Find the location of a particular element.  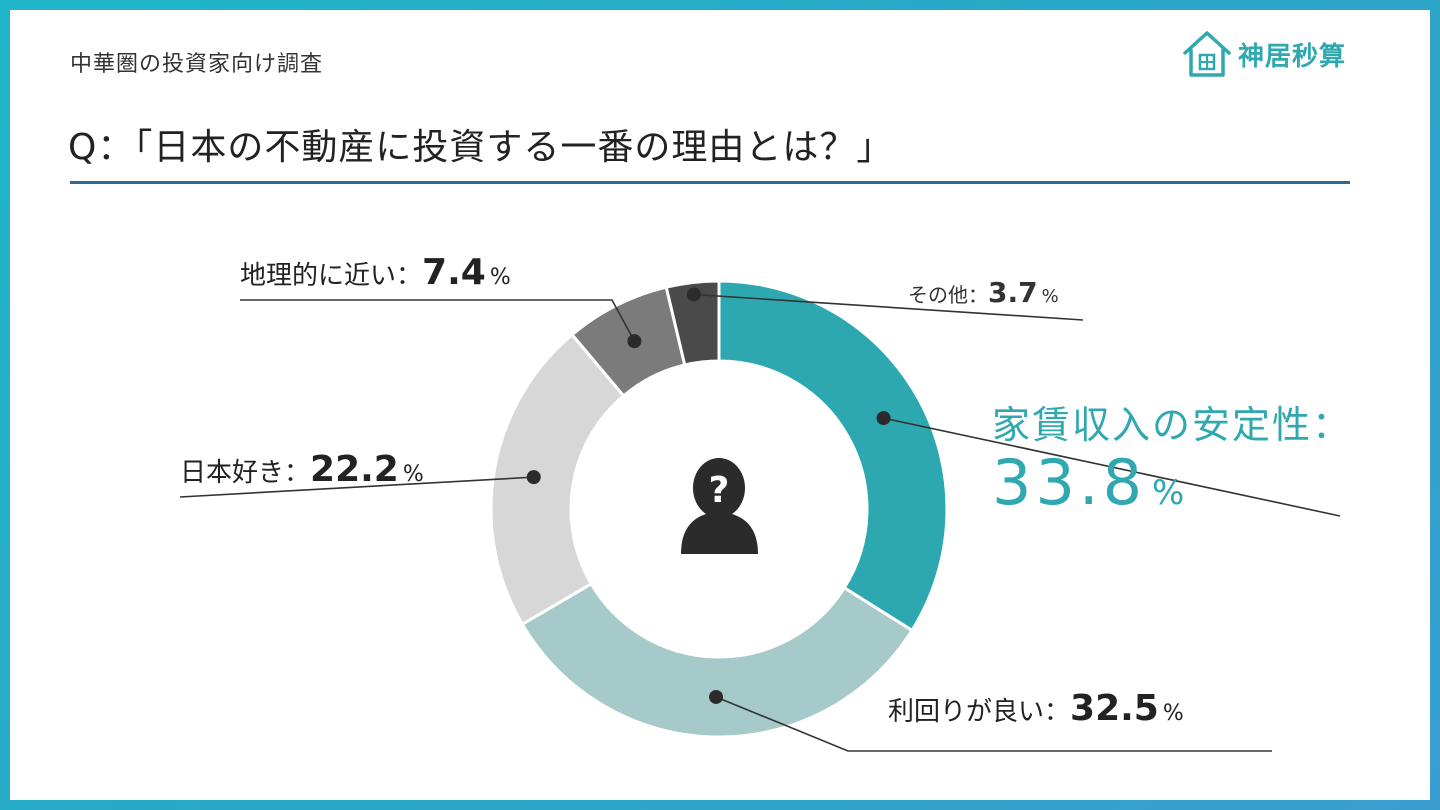

slice-label-3: 日本好き：22.2% is located at coordinates (302, 469).